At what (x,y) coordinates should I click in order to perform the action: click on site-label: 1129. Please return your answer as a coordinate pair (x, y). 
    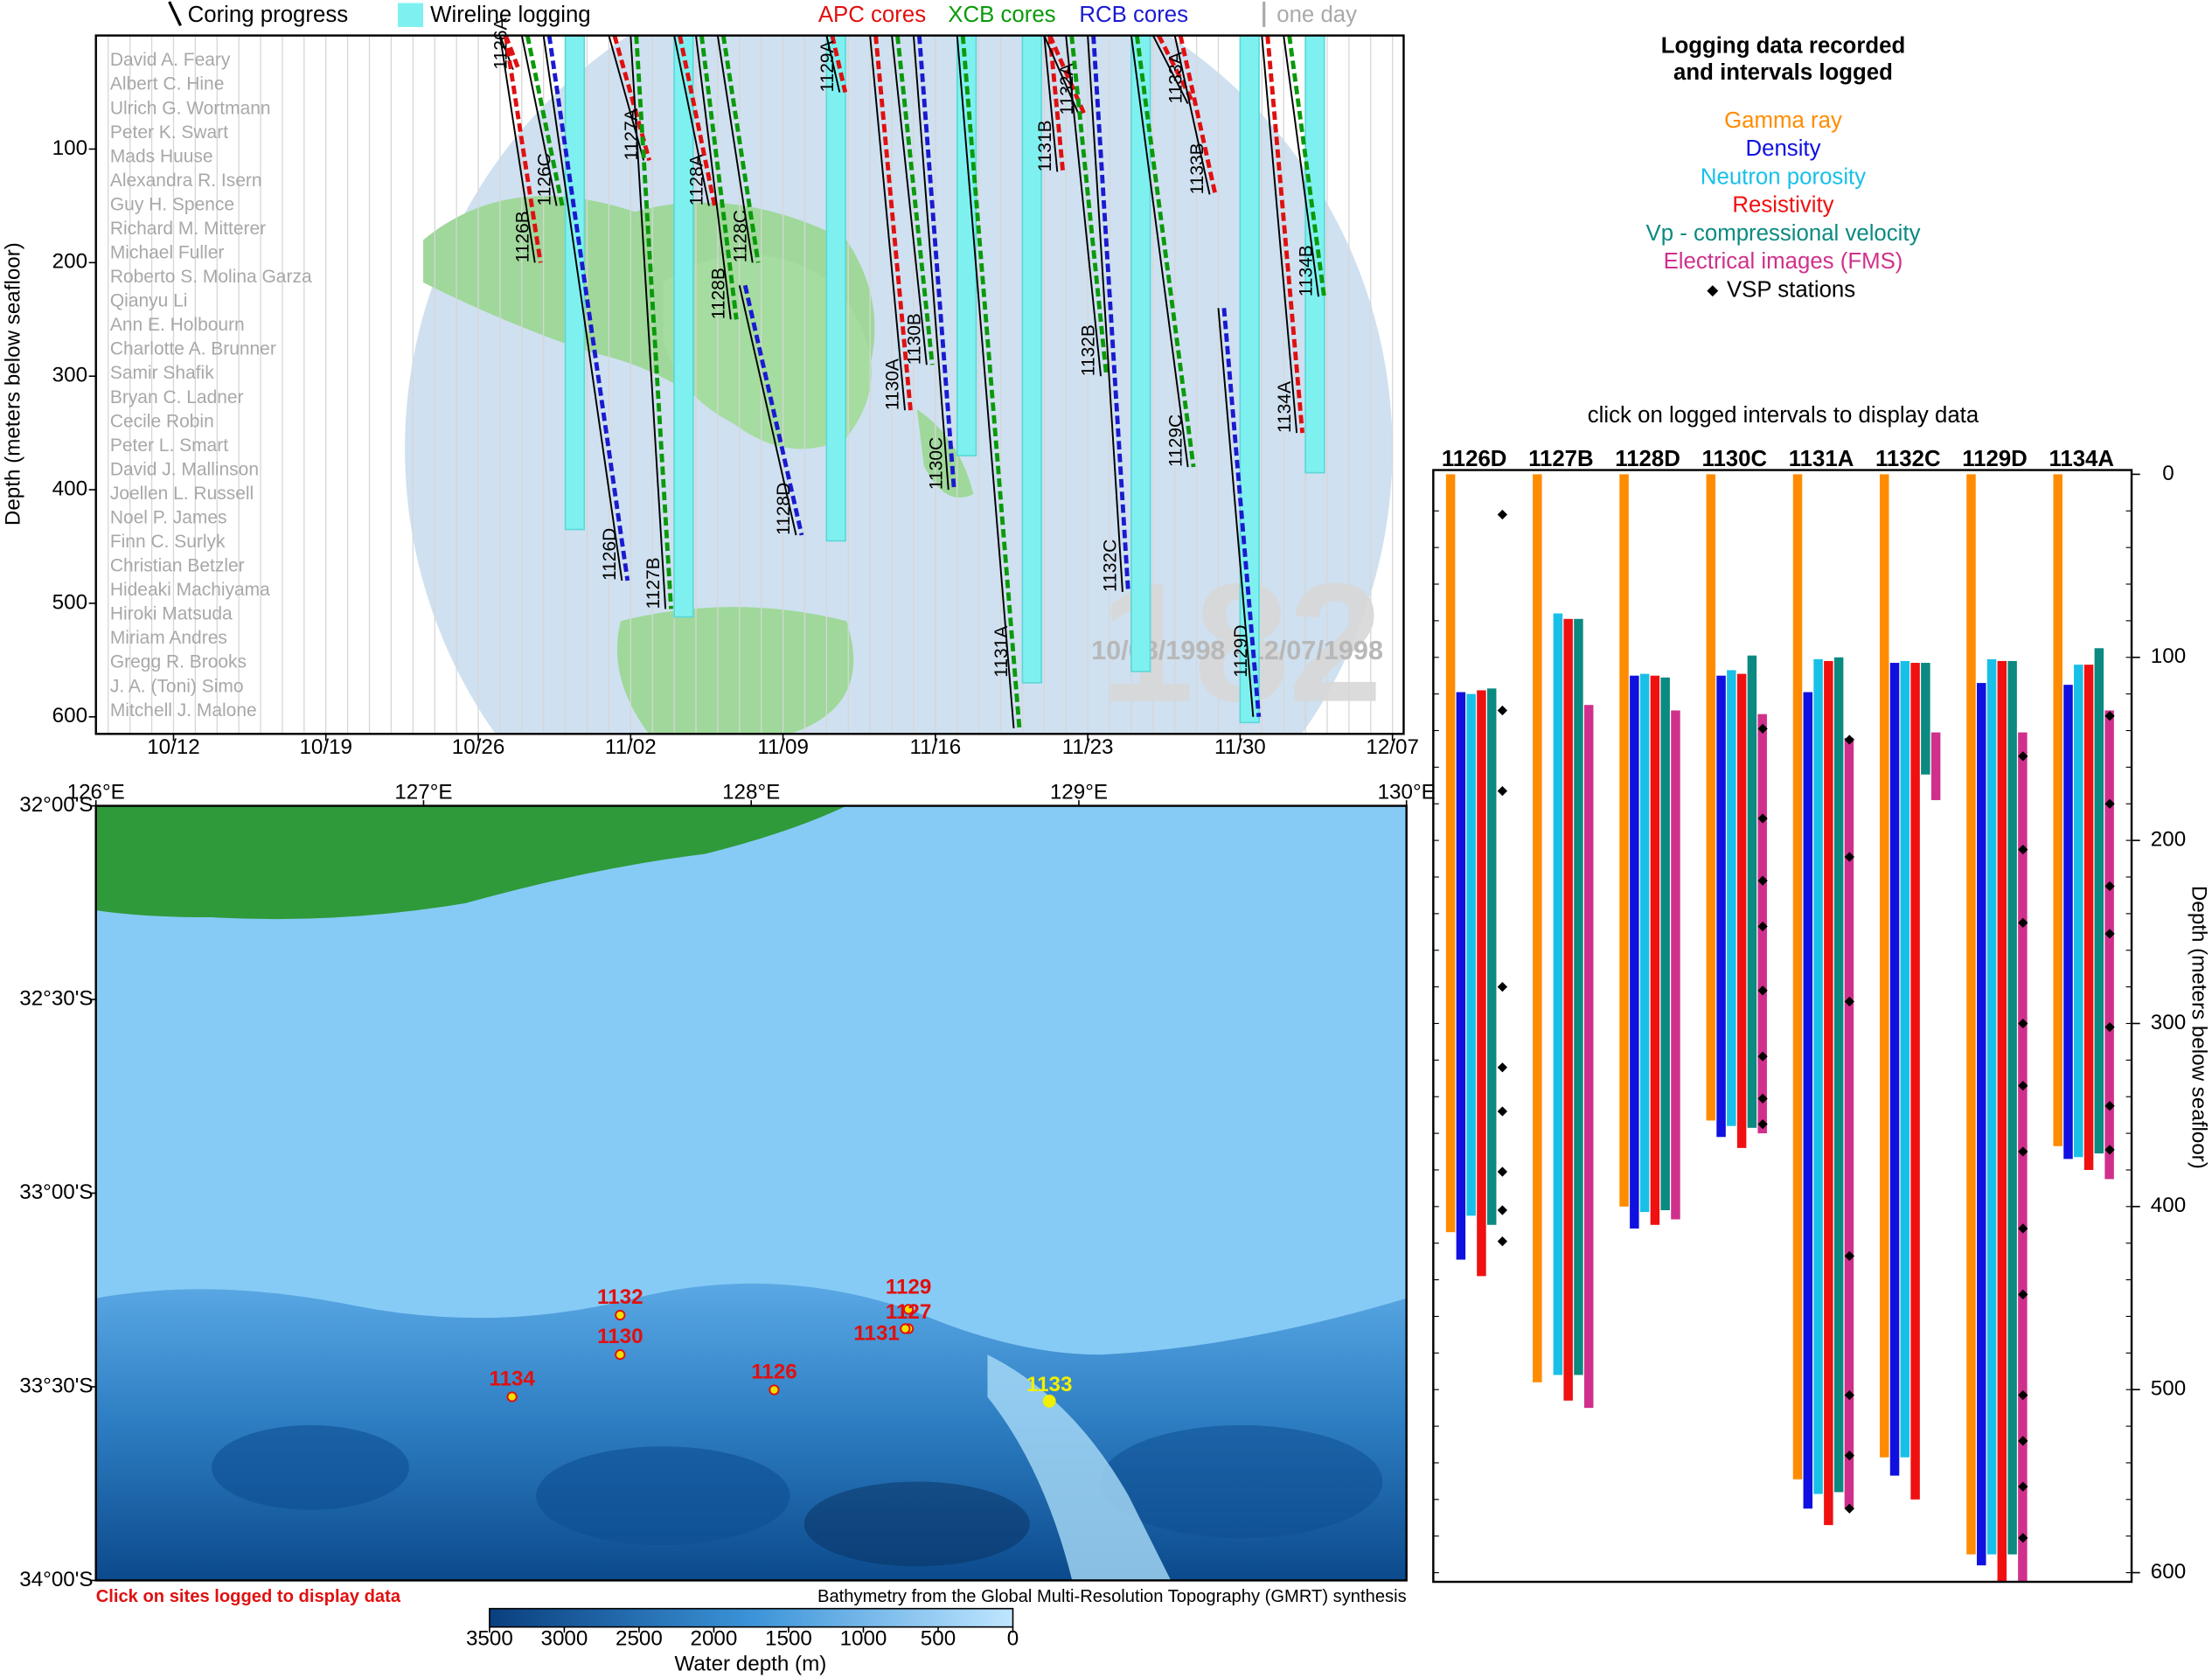
    Looking at the image, I should click on (908, 1287).